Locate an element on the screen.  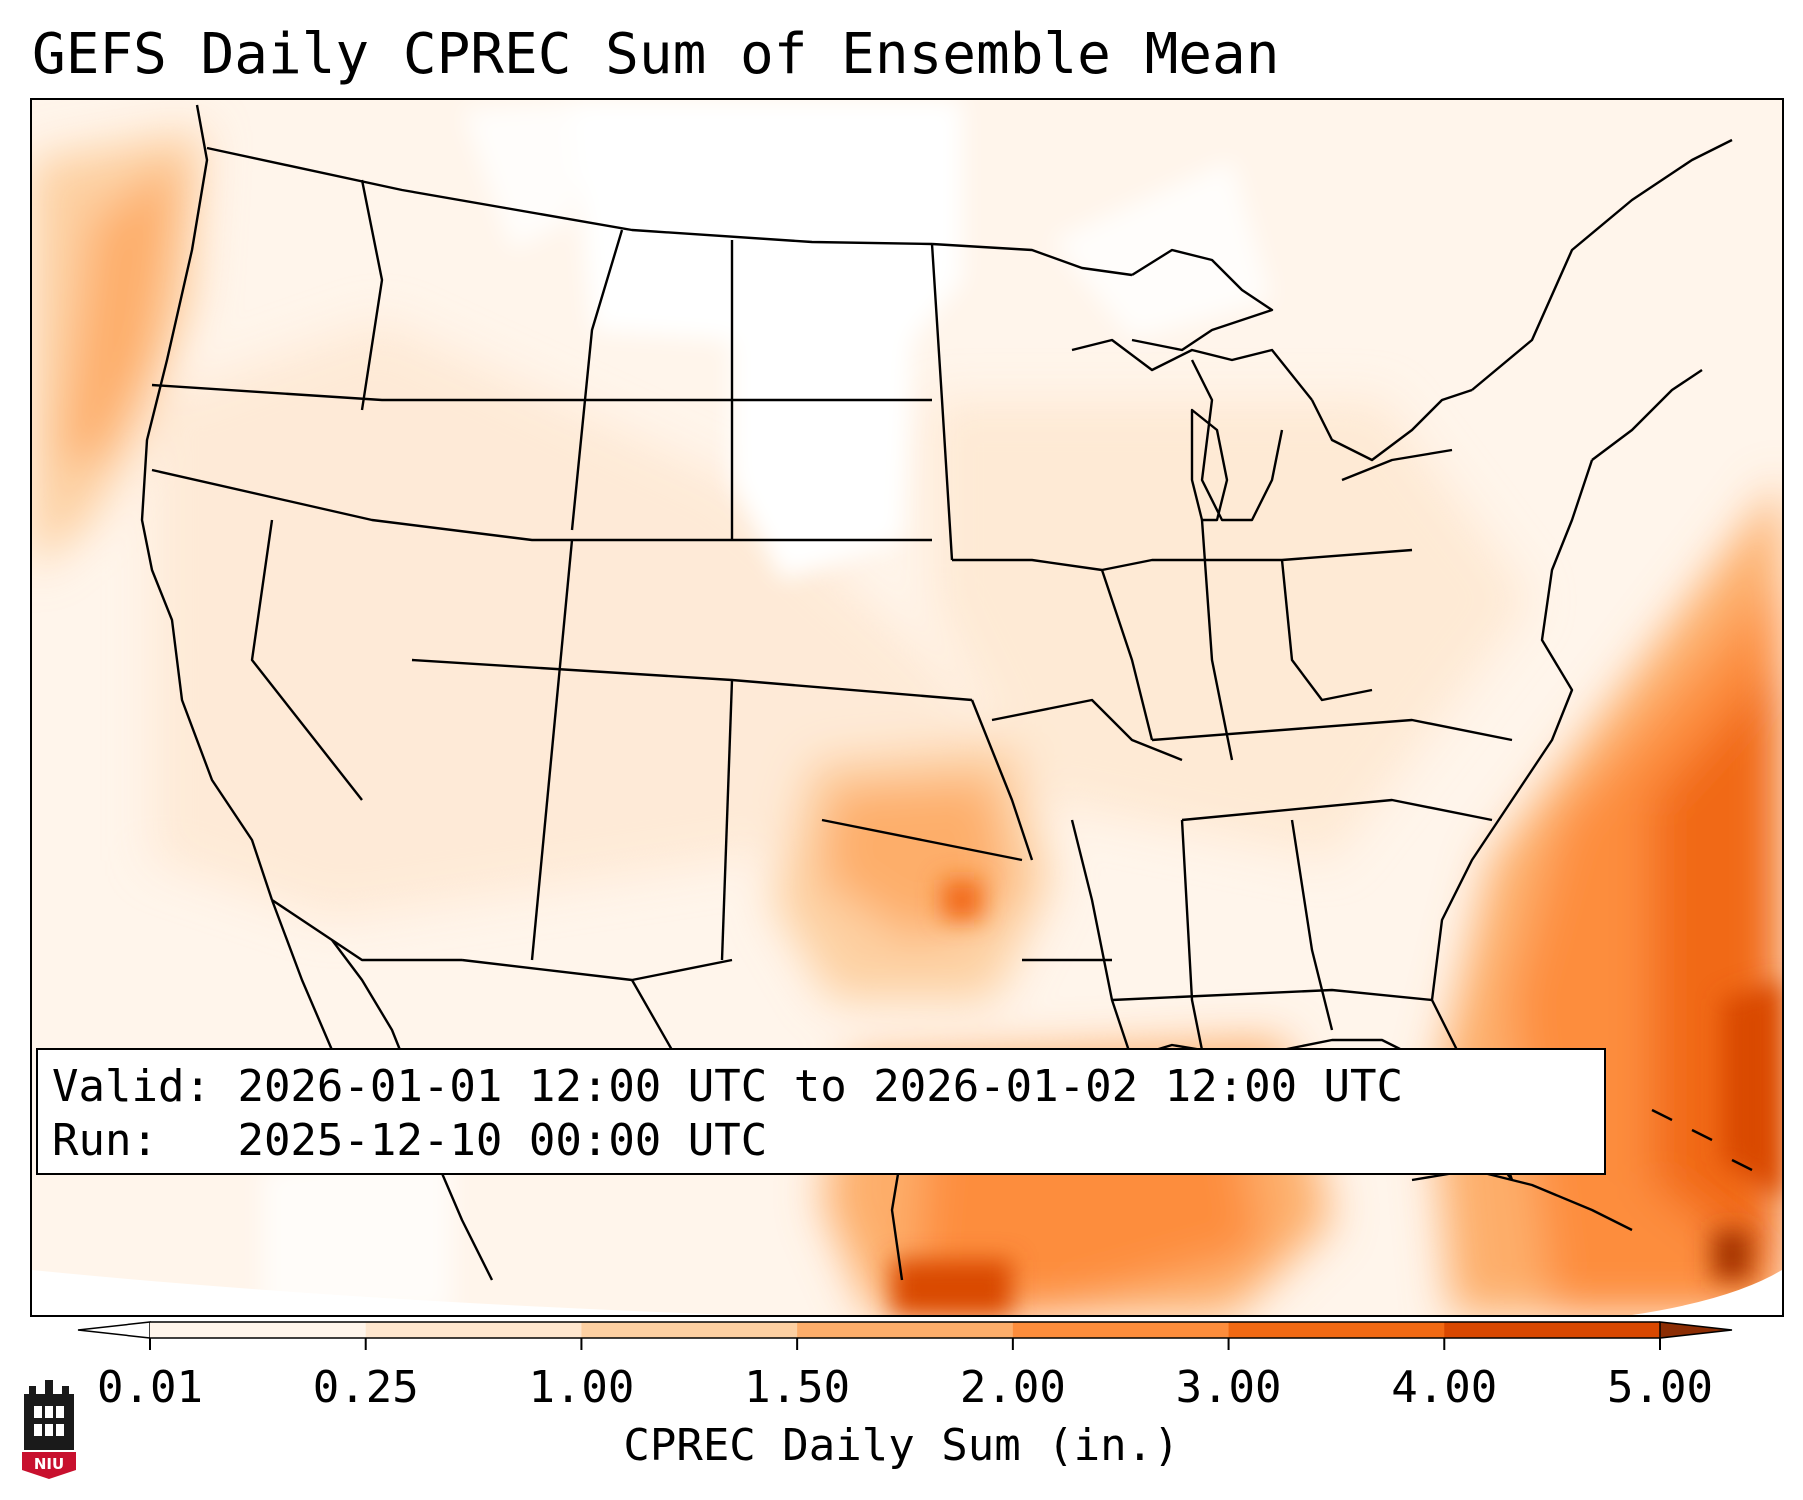
niu-logo-text: NIU is located at coordinates (49, 1464).